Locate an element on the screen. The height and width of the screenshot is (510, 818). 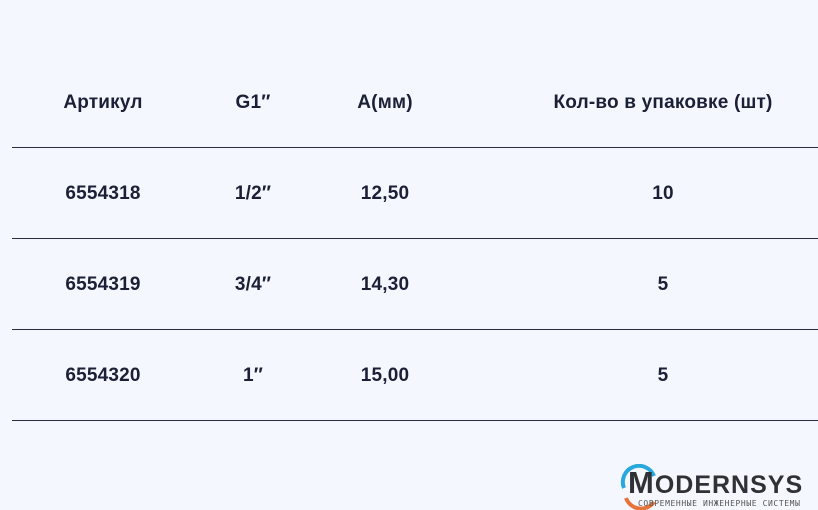
cell-a-mm: 14,30 is located at coordinates (385, 284).